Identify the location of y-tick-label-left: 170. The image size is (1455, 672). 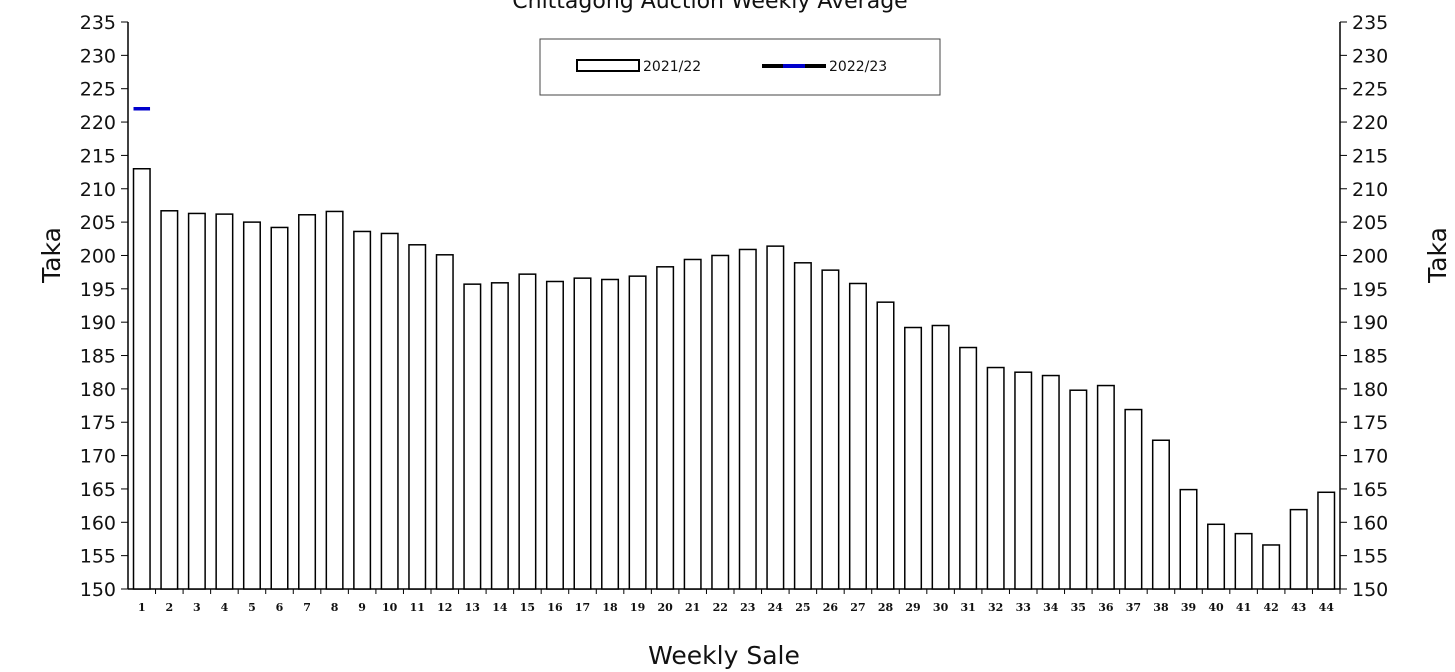
(98, 457).